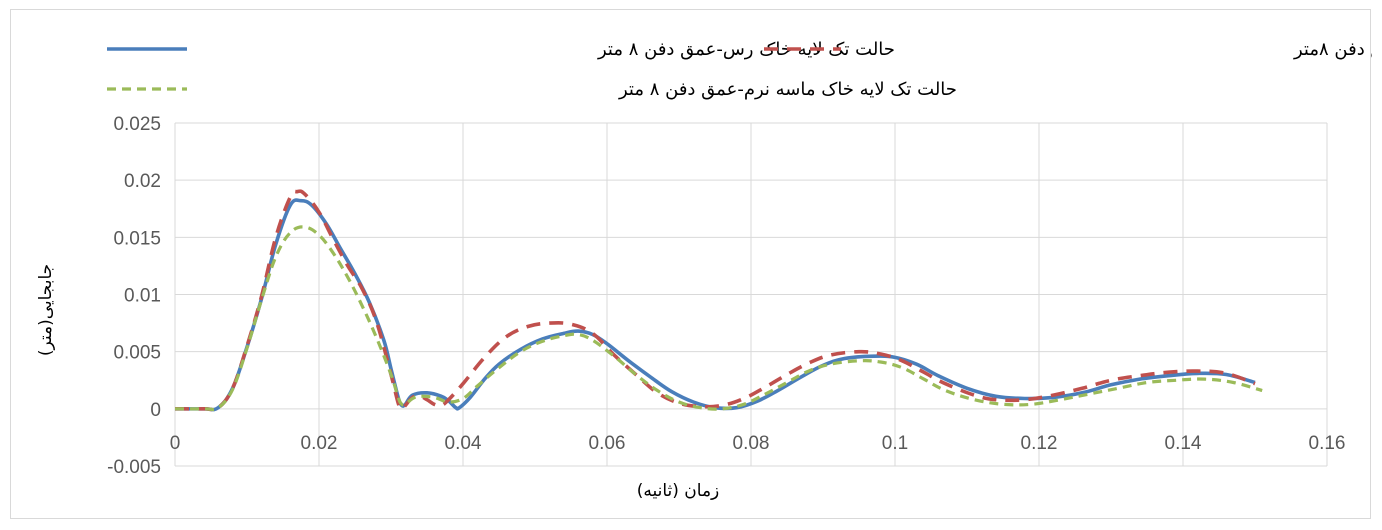  Describe the element at coordinates (137, 124) in the screenshot. I see `y-tick-label: 0.025` at that location.